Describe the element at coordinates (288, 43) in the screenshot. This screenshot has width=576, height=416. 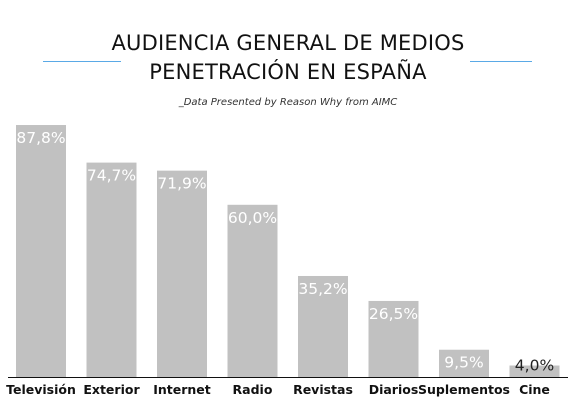
I see `chart-title-line-1: AUDIENCIA GENERAL DE MEDIOS` at that location.